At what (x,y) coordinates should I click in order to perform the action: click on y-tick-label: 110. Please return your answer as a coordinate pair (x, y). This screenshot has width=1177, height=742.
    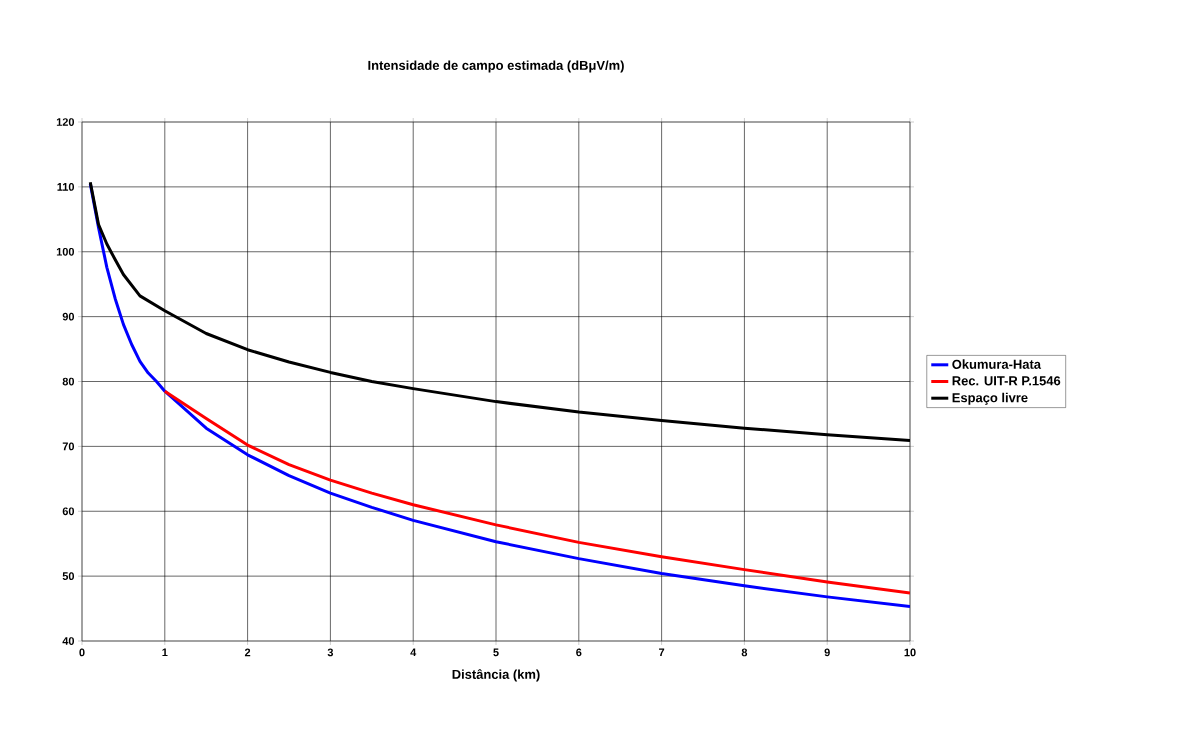
    Looking at the image, I should click on (66, 187).